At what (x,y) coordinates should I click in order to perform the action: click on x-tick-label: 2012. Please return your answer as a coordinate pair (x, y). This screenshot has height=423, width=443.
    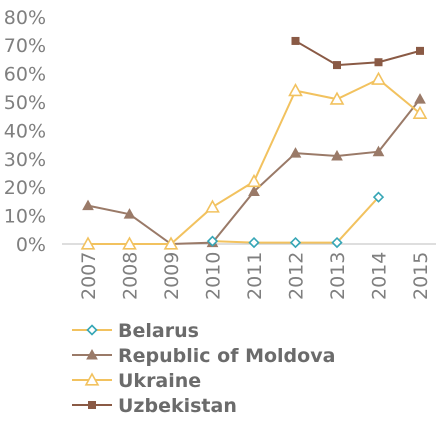
    Looking at the image, I should click on (297, 276).